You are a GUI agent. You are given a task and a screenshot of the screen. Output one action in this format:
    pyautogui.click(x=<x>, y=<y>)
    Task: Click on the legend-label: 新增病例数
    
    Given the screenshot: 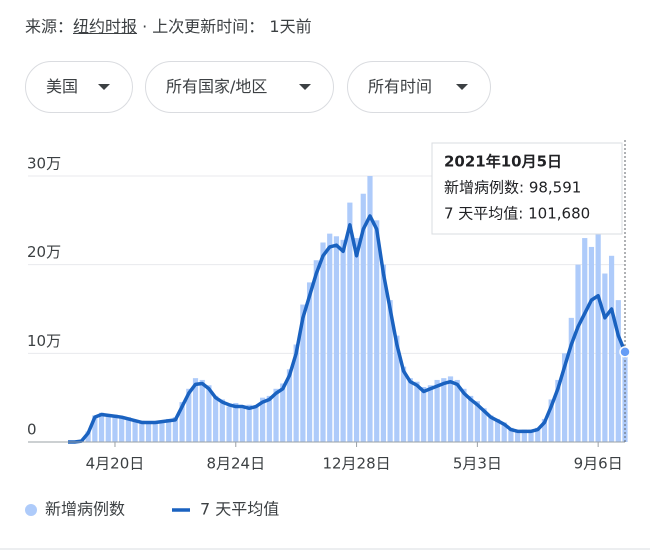 What is the action you would take?
    pyautogui.click(x=85, y=509)
    